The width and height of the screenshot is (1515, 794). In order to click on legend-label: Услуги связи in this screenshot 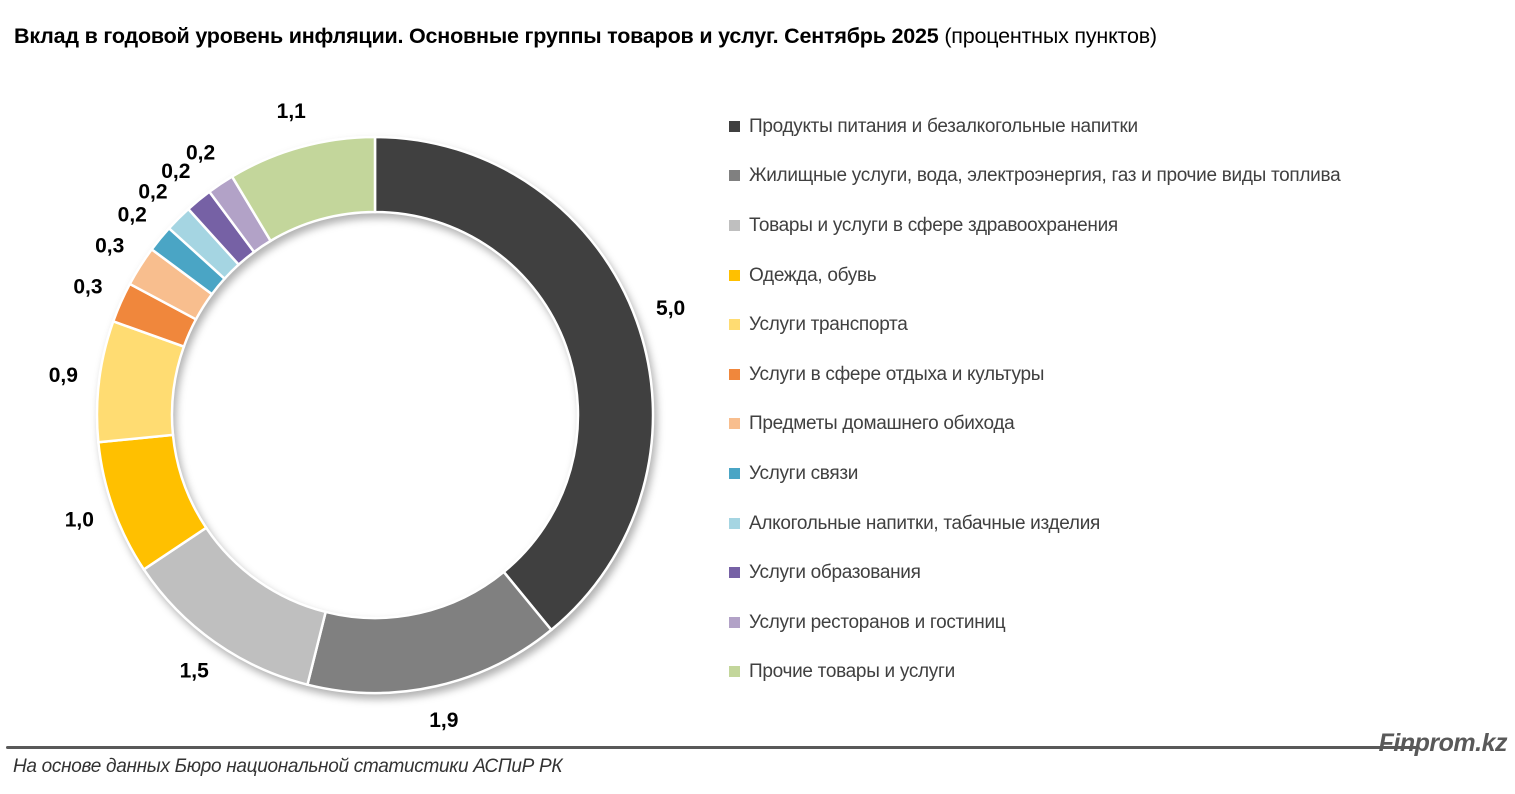, I will do `click(804, 473)`.